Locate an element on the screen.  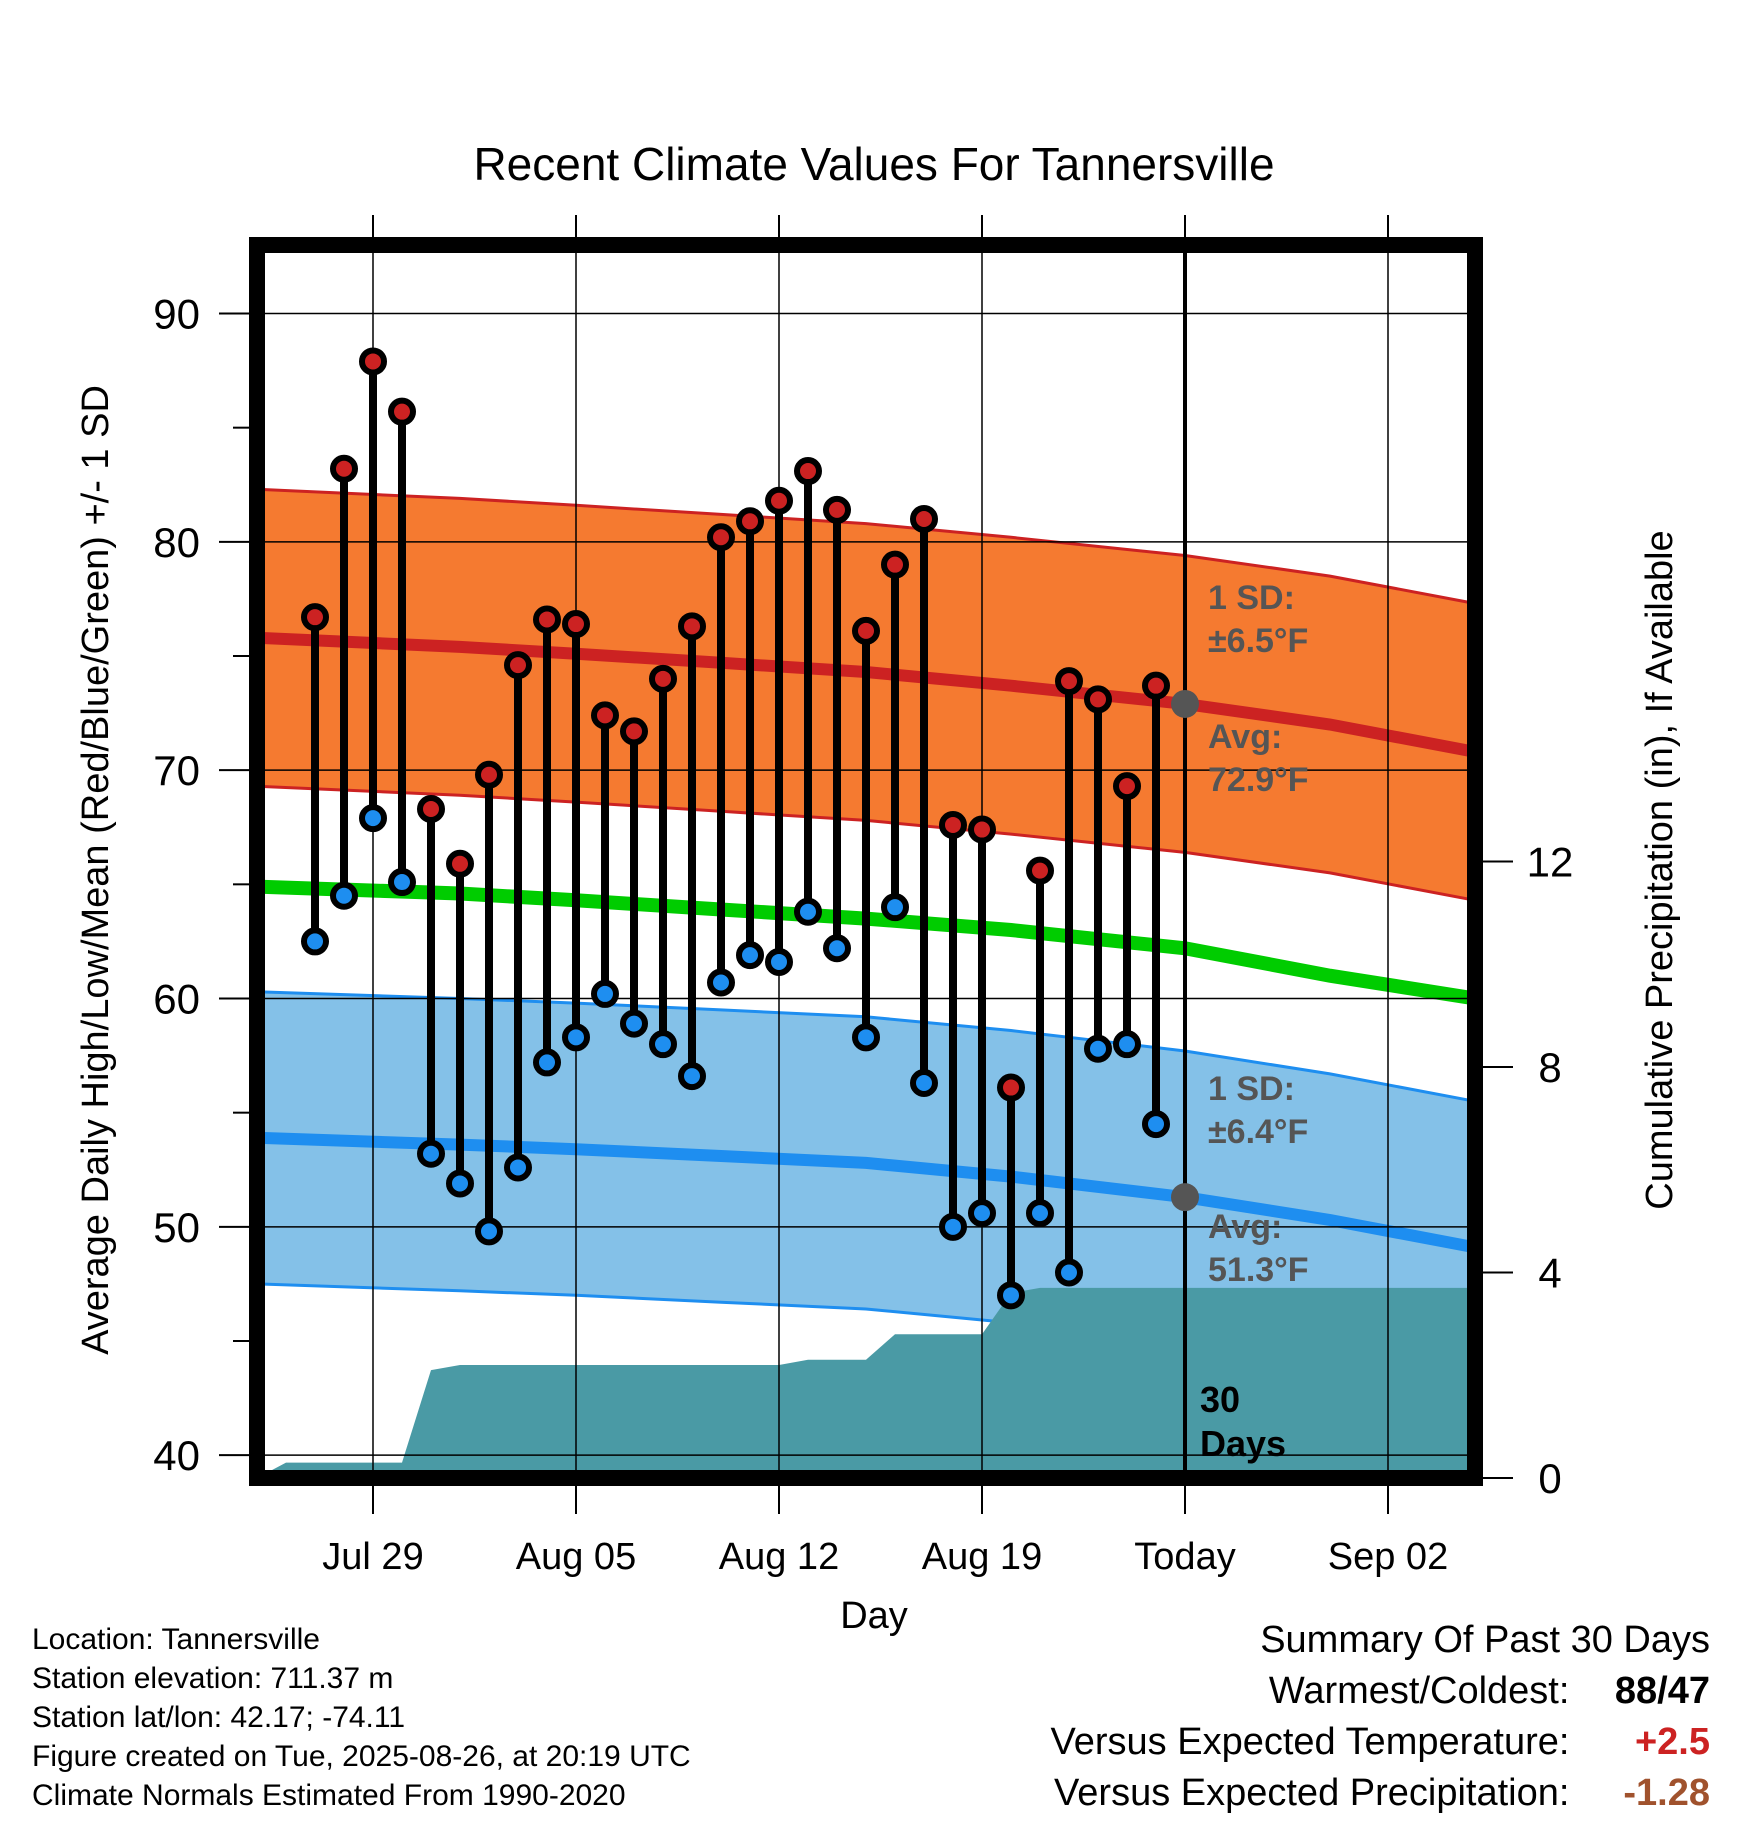
days-annotation: 30 Days is located at coordinates (1243, 1421).